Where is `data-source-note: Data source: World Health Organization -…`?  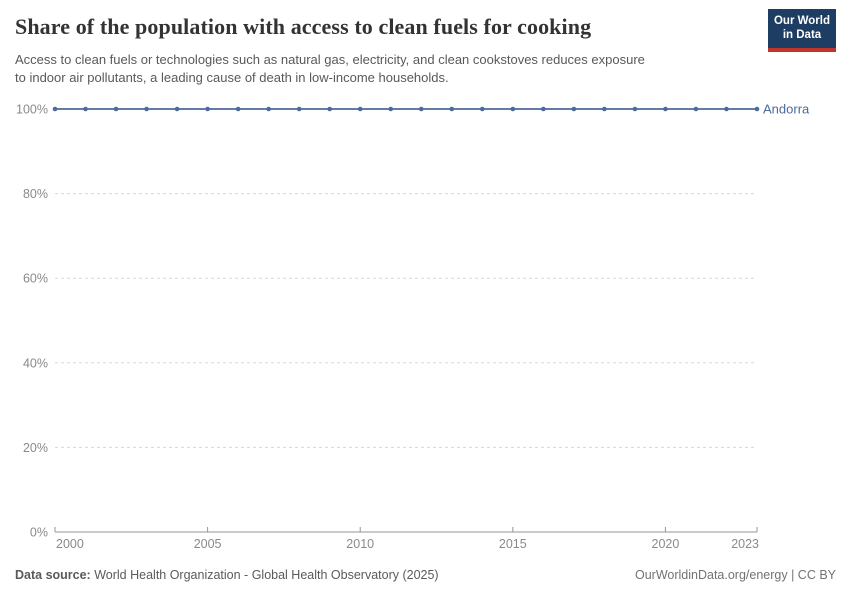
data-source-note: Data source: World Health Organization -… is located at coordinates (227, 575).